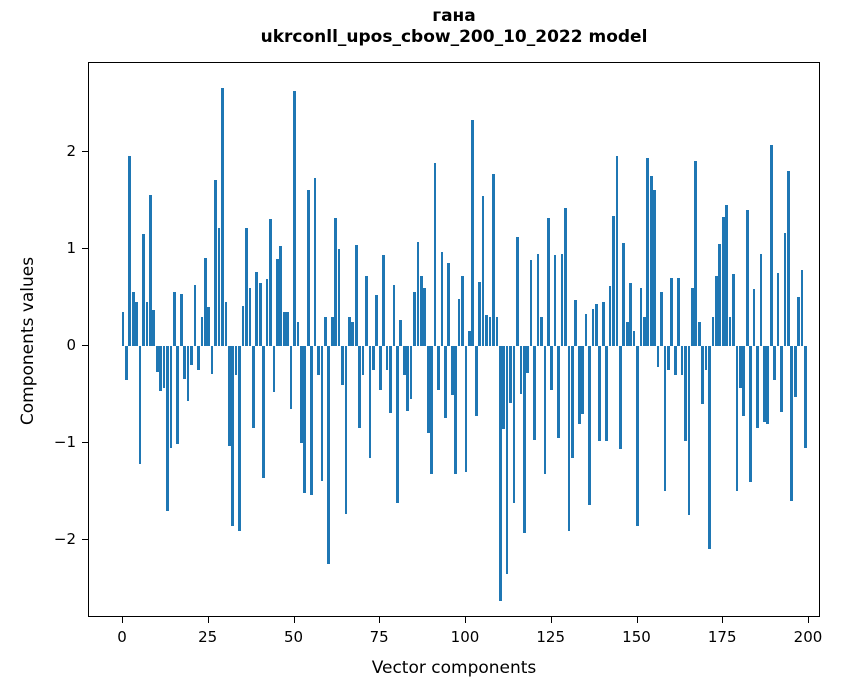 The height and width of the screenshot is (696, 847). Describe the element at coordinates (465, 637) in the screenshot. I see `x-tick-label: 100` at that location.